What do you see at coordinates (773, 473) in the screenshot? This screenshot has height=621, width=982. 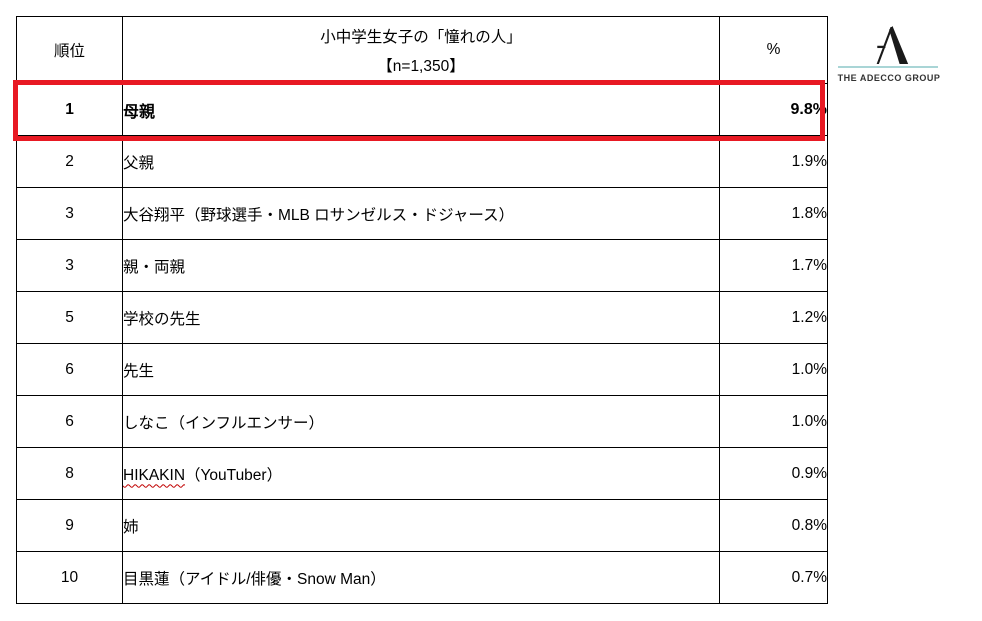 I see `percent-cell: 0.9%` at bounding box center [773, 473].